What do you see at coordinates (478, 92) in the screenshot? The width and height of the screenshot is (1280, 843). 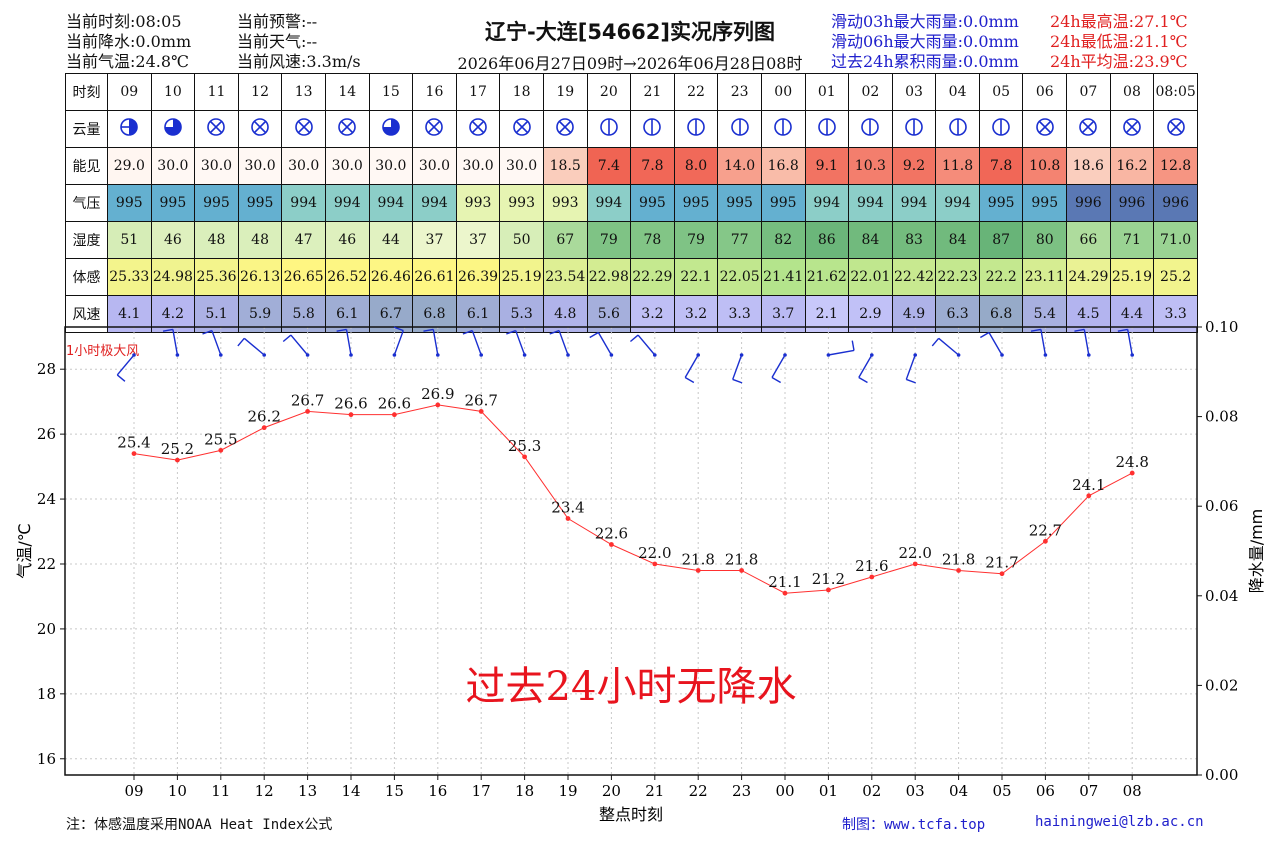 I see `hour-cell: 17` at bounding box center [478, 92].